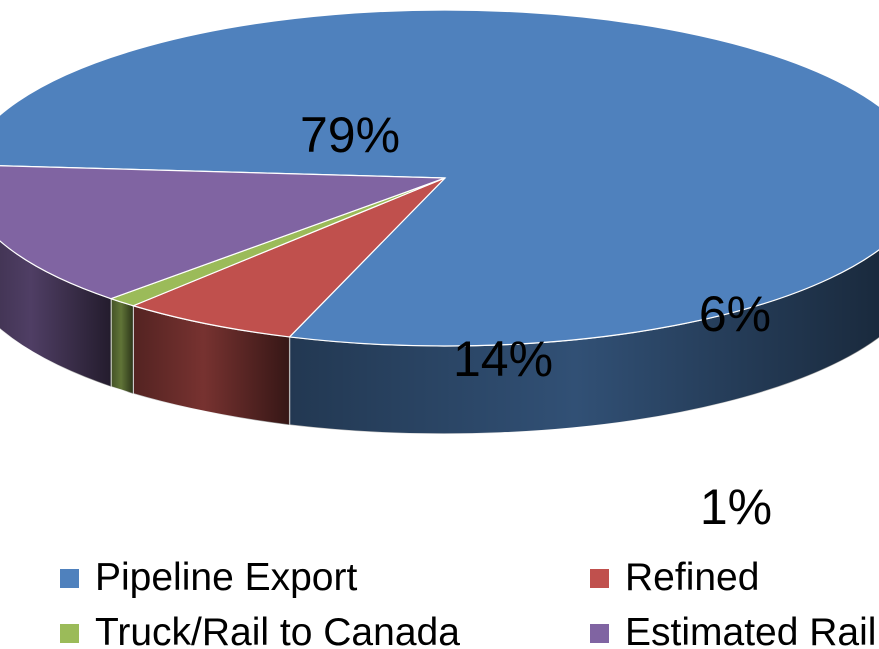  I want to click on legend-item-refined: Refined, so click(674, 578).